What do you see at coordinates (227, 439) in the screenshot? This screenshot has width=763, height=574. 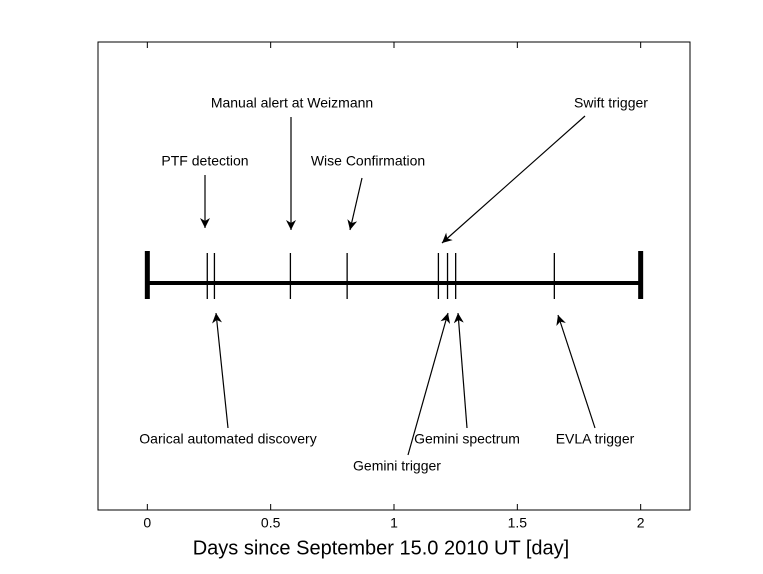 I see `event-label: Oarical automated discovery` at bounding box center [227, 439].